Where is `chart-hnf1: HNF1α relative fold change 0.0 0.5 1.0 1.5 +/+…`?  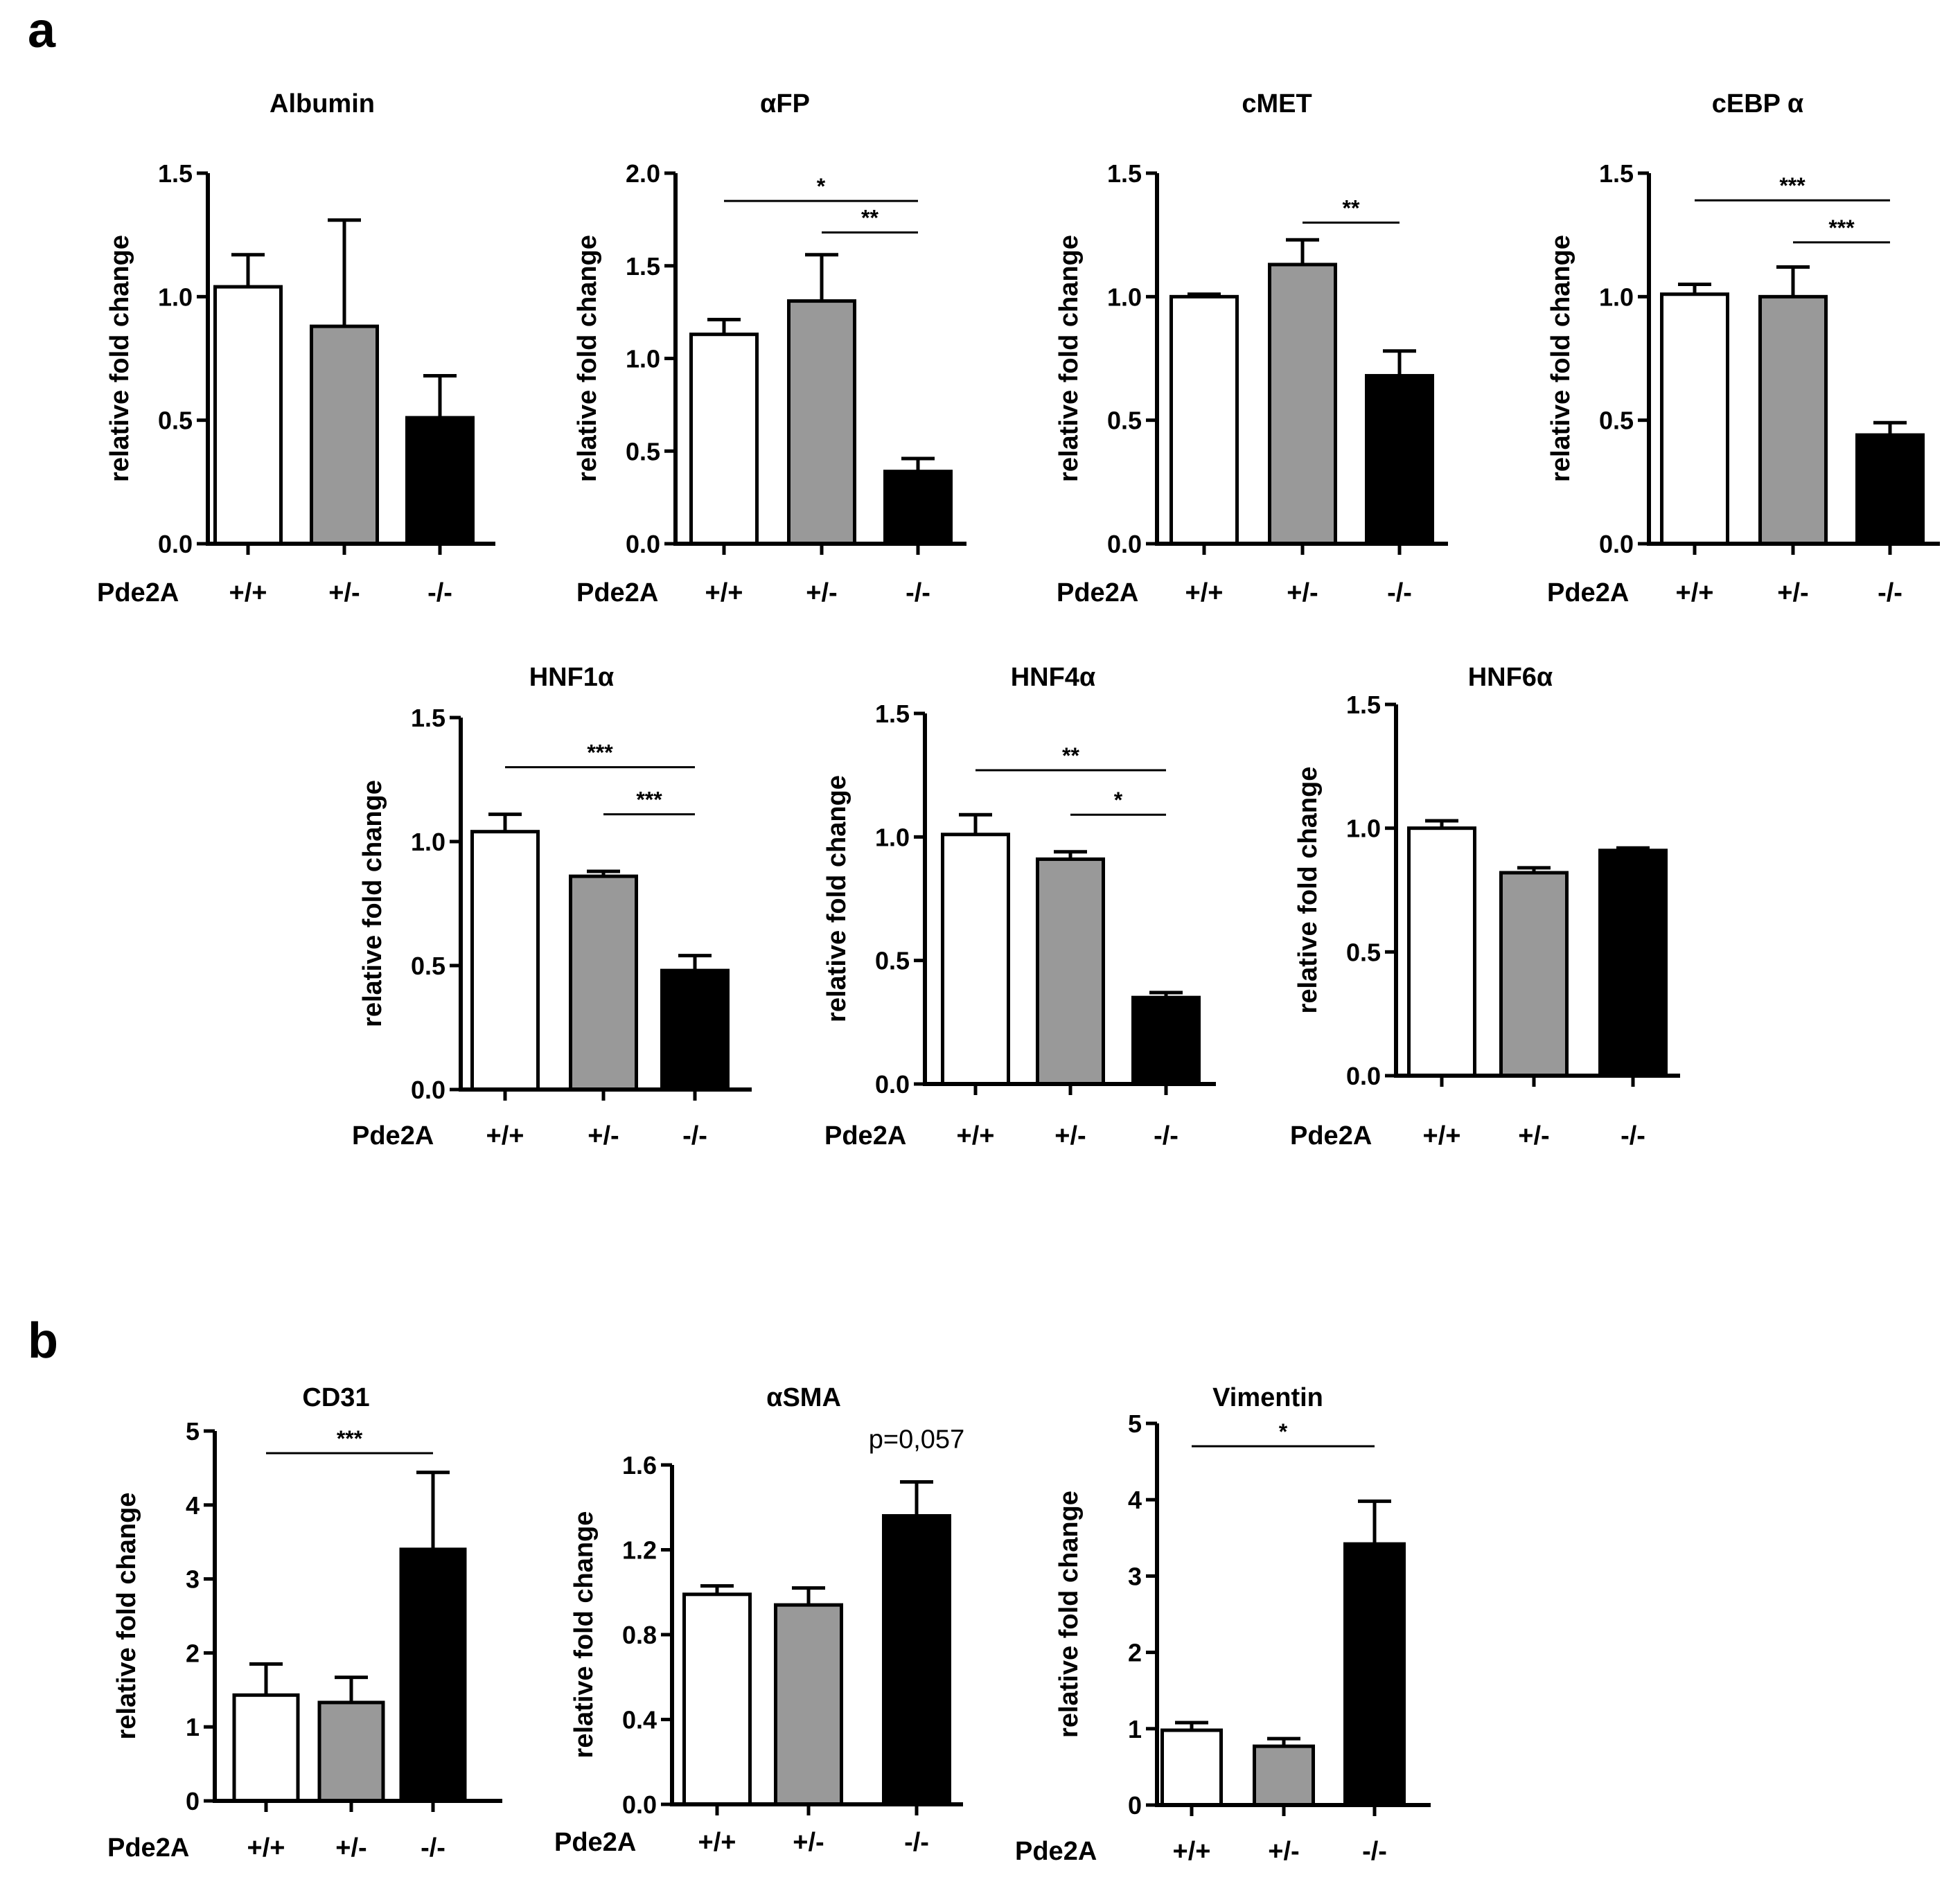
chart-hnf1: HNF1α relative fold change 0.0 0.5 1.0 1.5 +/+… is located at coordinates (552, 906).